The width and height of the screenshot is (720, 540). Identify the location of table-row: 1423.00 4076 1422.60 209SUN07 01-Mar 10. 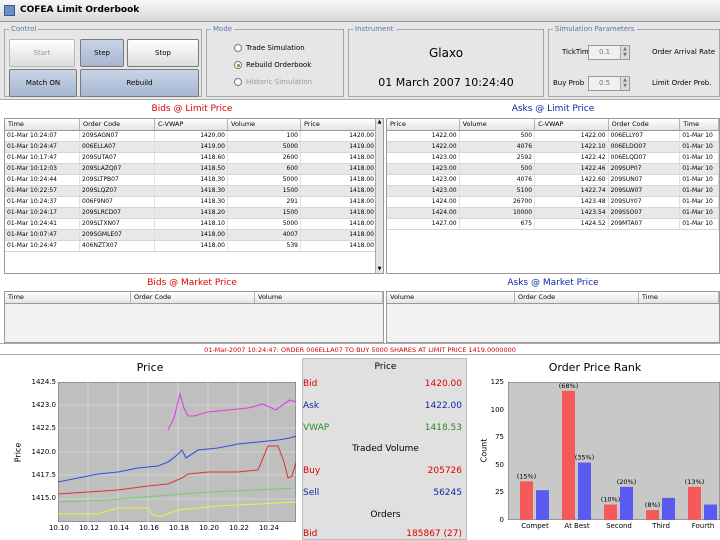
(553, 180).